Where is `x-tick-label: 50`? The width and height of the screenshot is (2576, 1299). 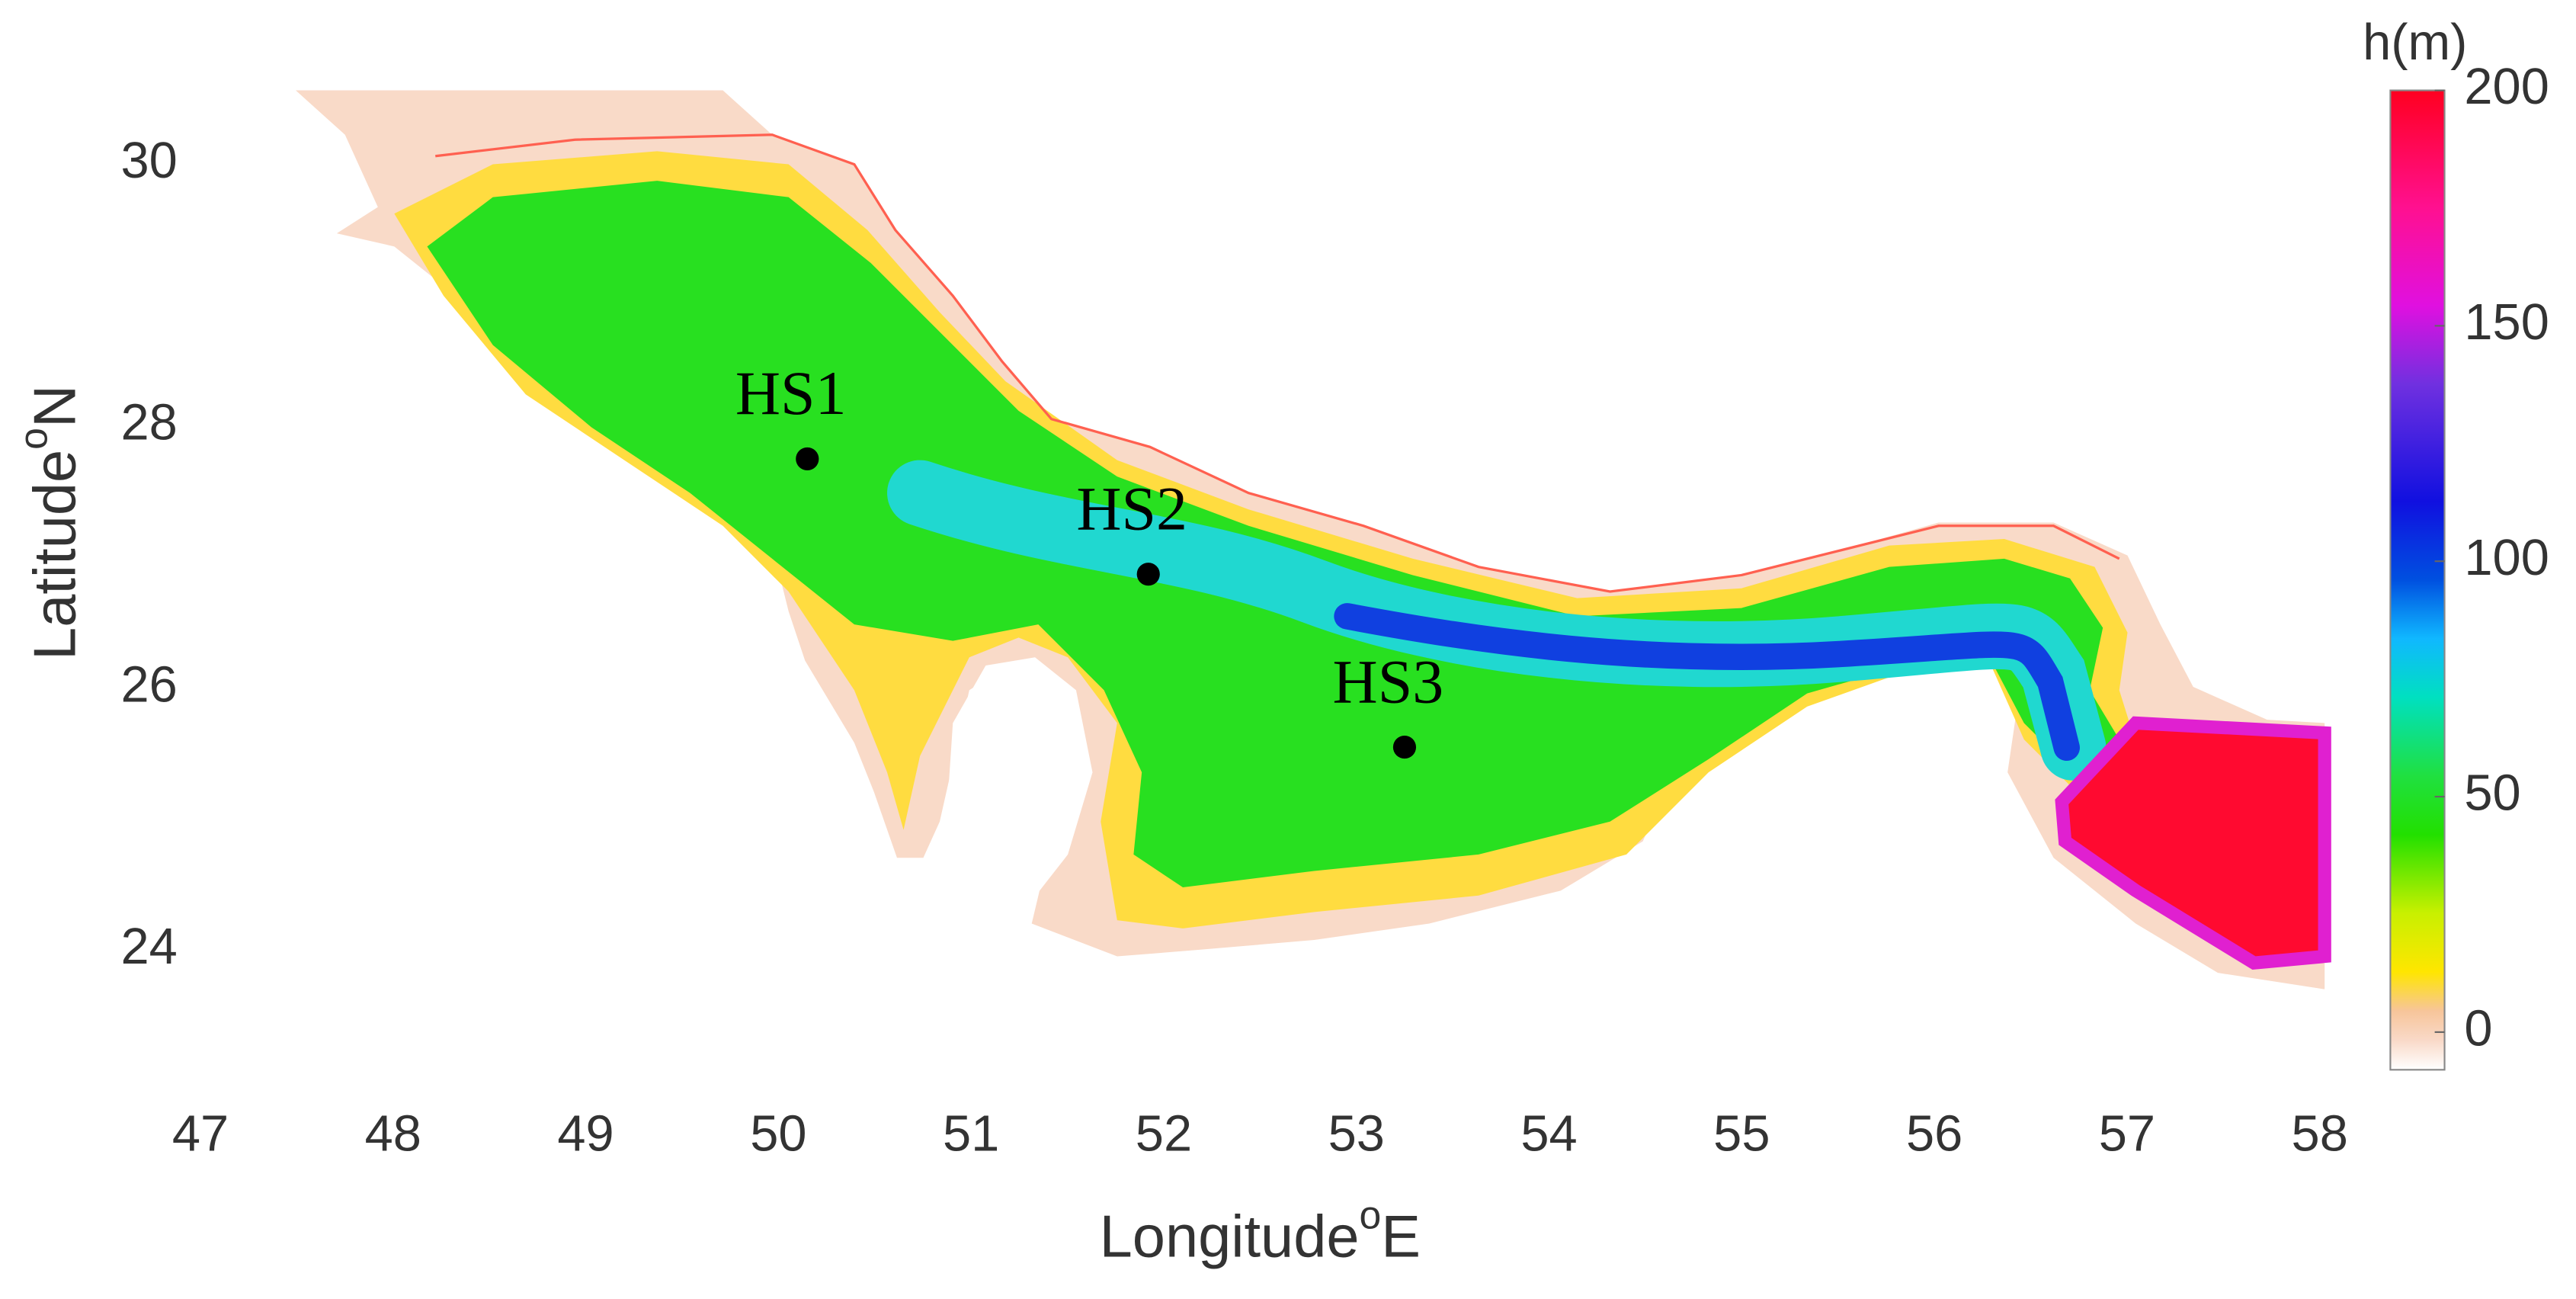 x-tick-label: 50 is located at coordinates (778, 1133).